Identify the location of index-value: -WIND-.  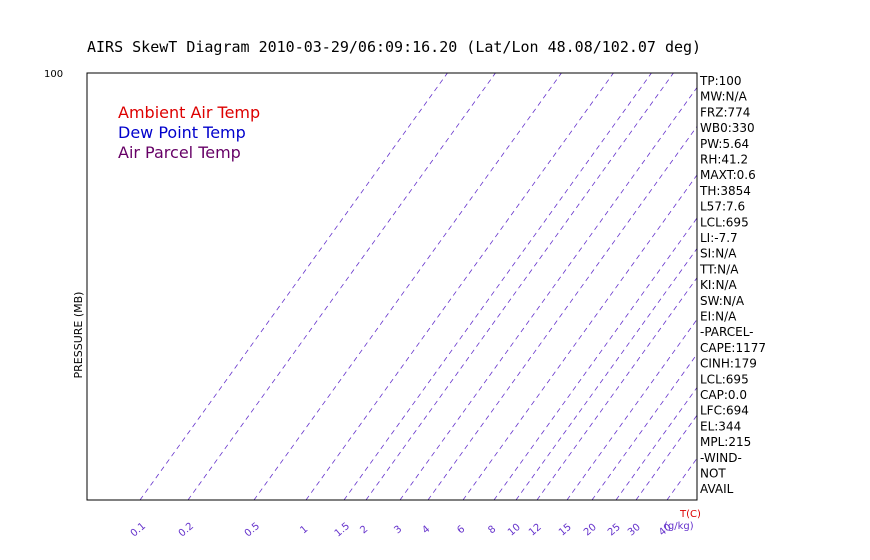
(721, 458).